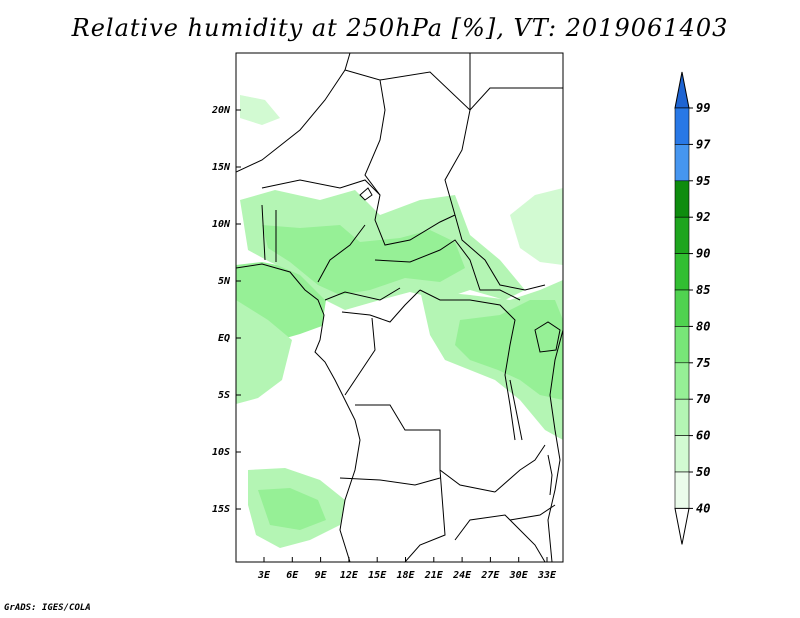 The height and width of the screenshot is (618, 800). I want to click on lon-label: 15E, so click(377, 575).